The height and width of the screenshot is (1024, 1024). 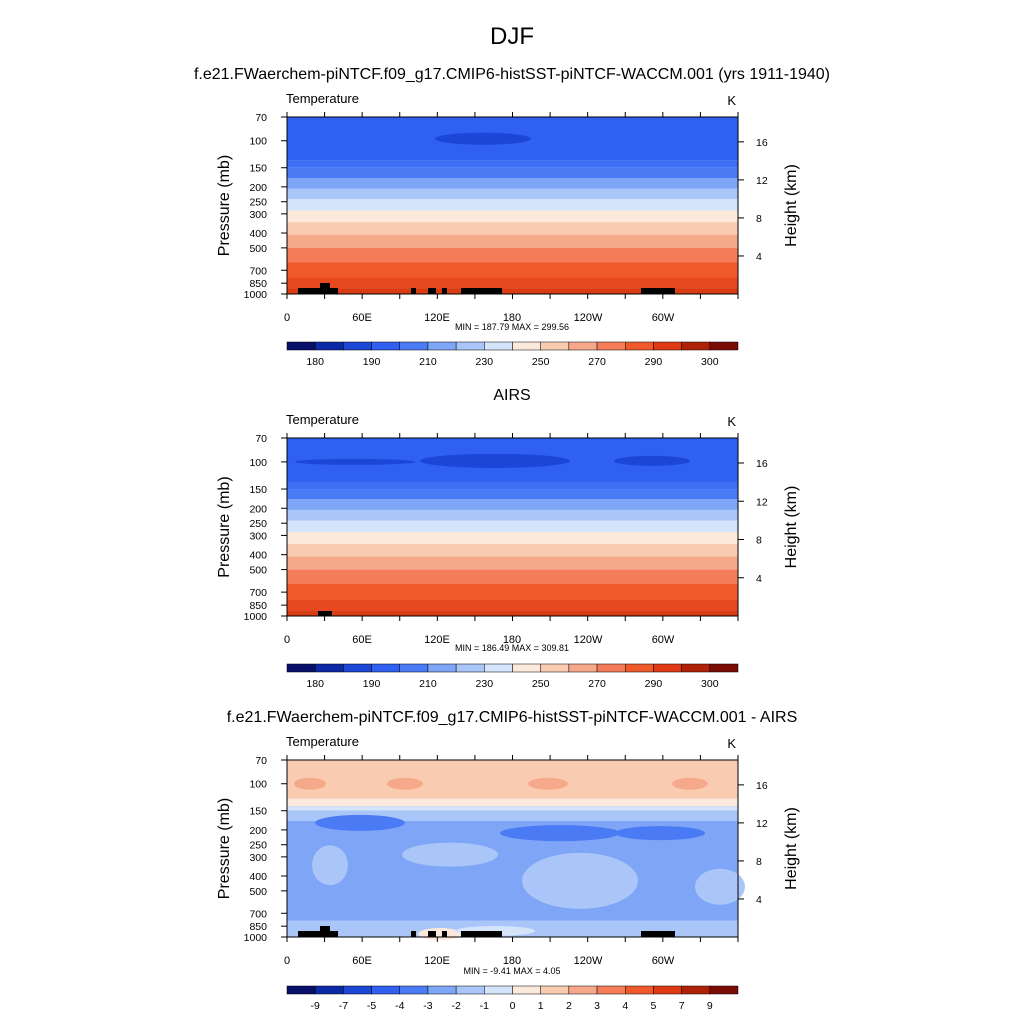 What do you see at coordinates (512, 327) in the screenshot?
I see `stats-model: MIN = 187.79 MAX = 299.56` at bounding box center [512, 327].